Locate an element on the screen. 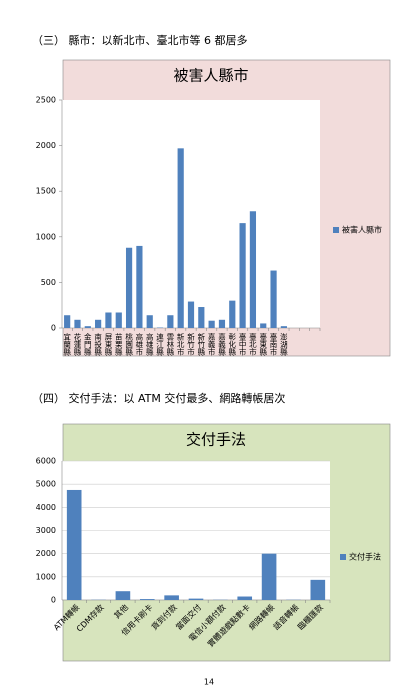 The image size is (419, 700). heading: （四） 交付手法：以 ATM 交付最多、網路轉帳居次 is located at coordinates (158, 398).